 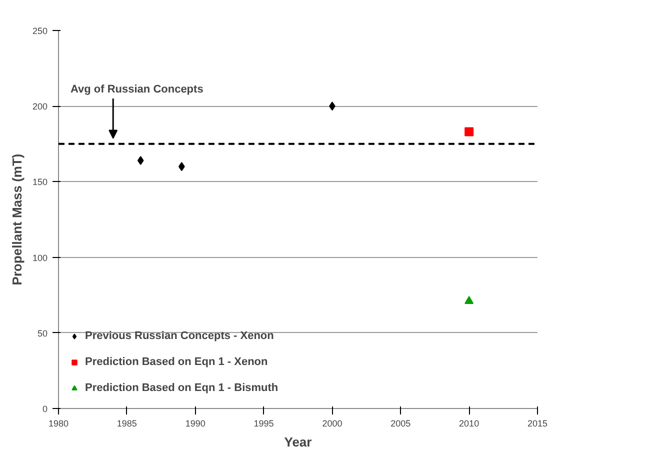 What do you see at coordinates (137, 90) in the screenshot?
I see `ref-line-label: Avg of Russian Concepts` at bounding box center [137, 90].